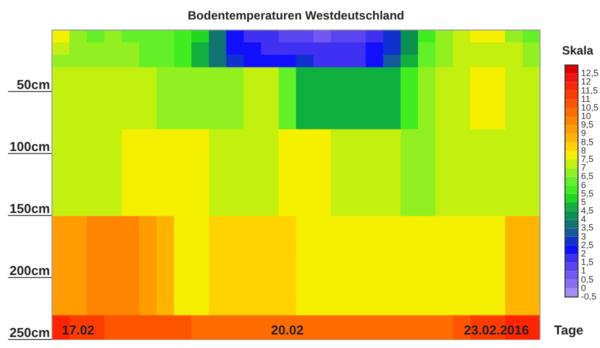  What do you see at coordinates (587, 245) in the screenshot?
I see `color-bar-label: 2,5` at bounding box center [587, 245].